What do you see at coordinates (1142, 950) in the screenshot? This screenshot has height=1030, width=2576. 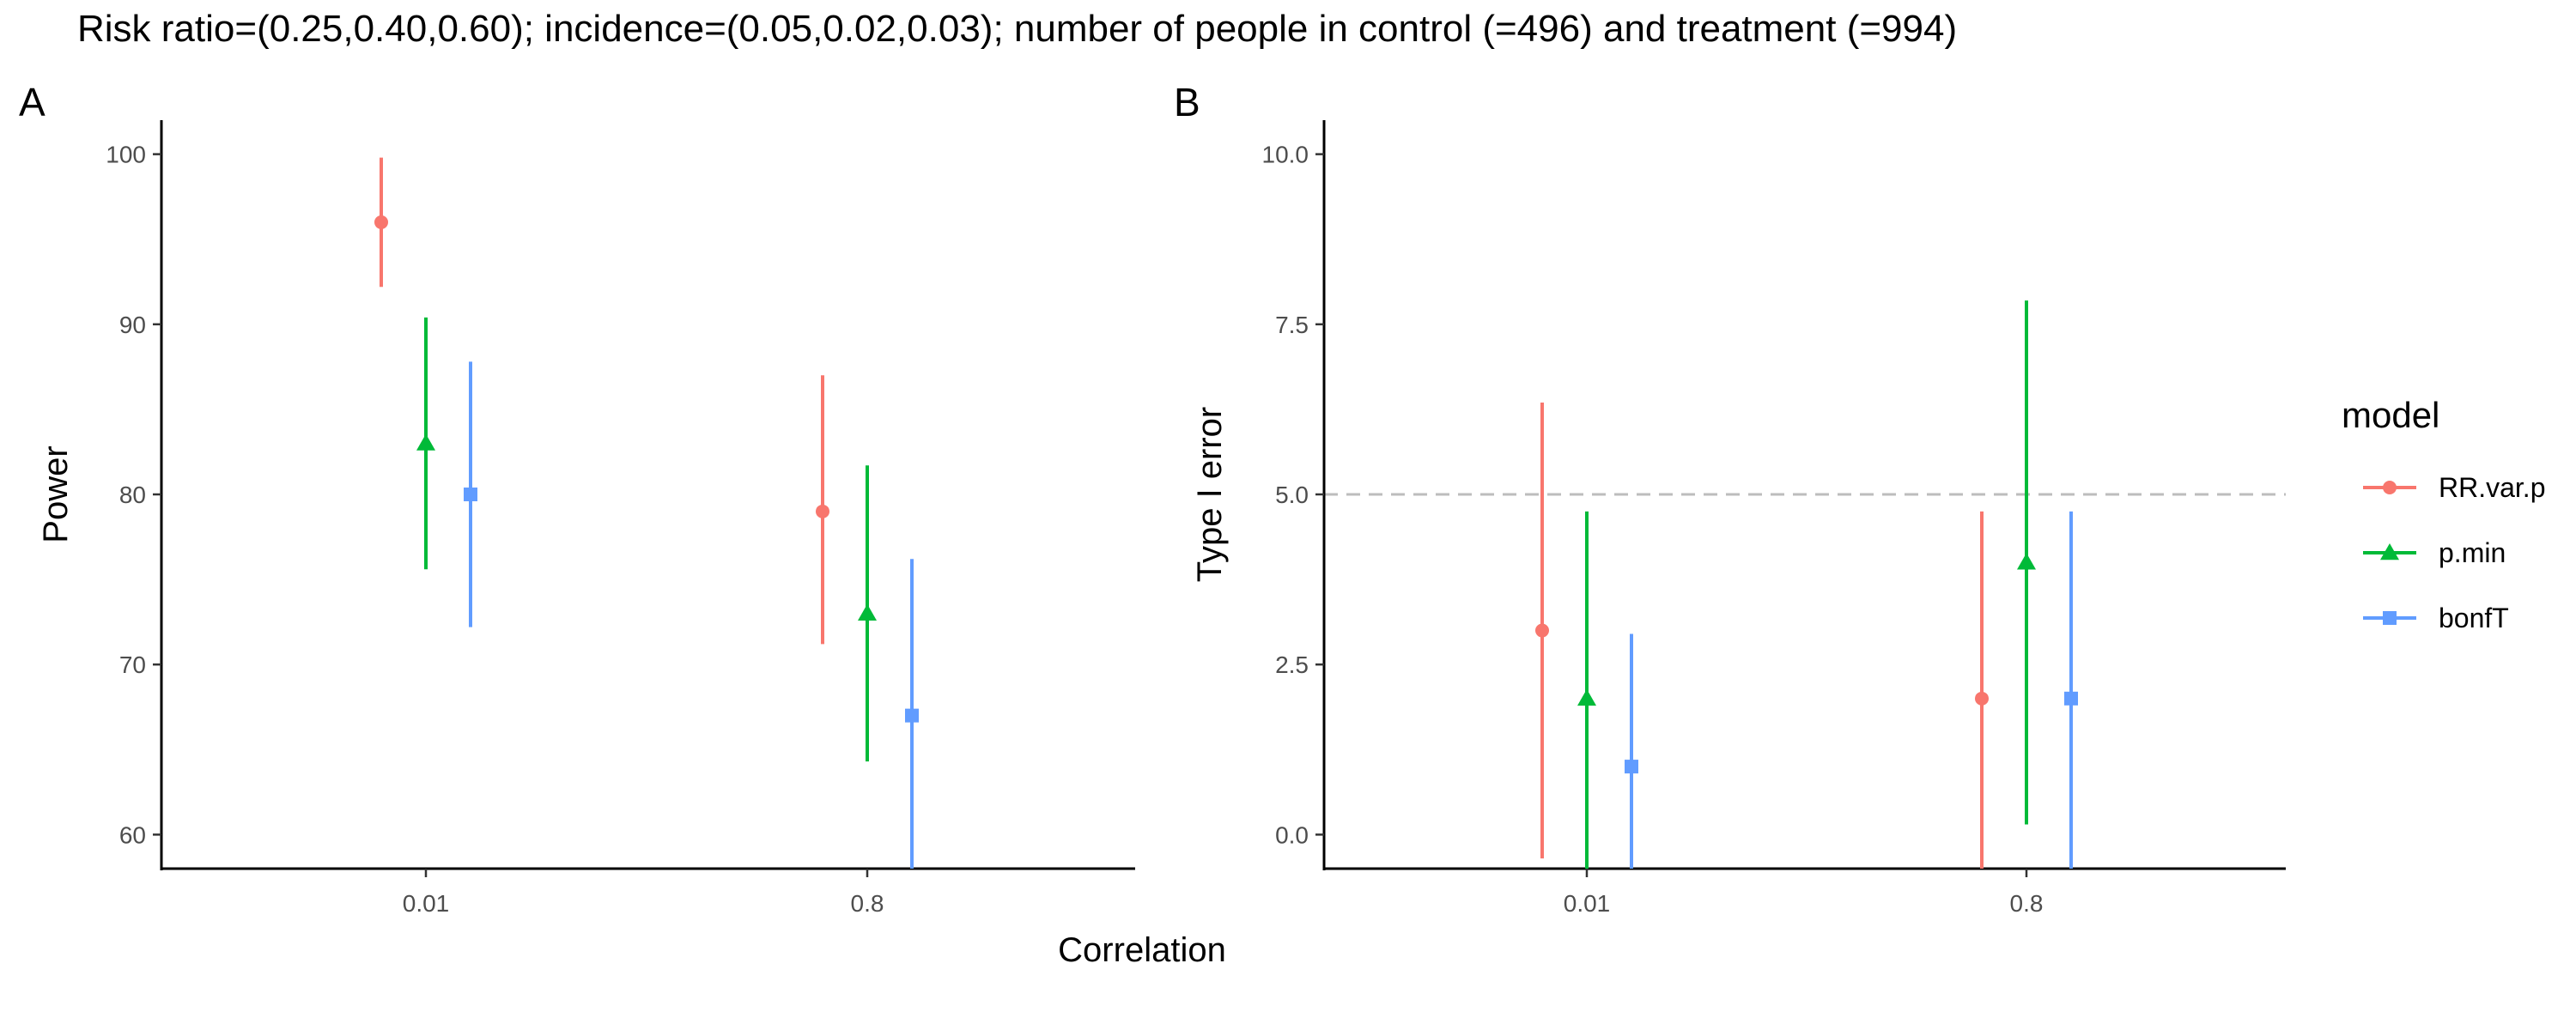 I see `x-axis-title: Correlation` at bounding box center [1142, 950].